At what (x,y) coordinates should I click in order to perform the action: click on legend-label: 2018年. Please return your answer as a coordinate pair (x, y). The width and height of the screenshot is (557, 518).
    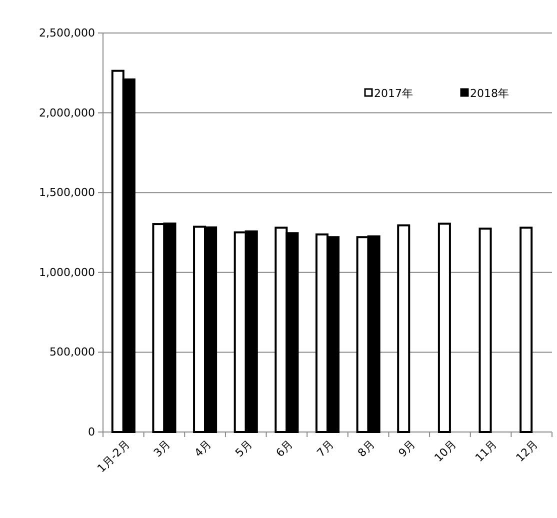
    Looking at the image, I should click on (489, 93).